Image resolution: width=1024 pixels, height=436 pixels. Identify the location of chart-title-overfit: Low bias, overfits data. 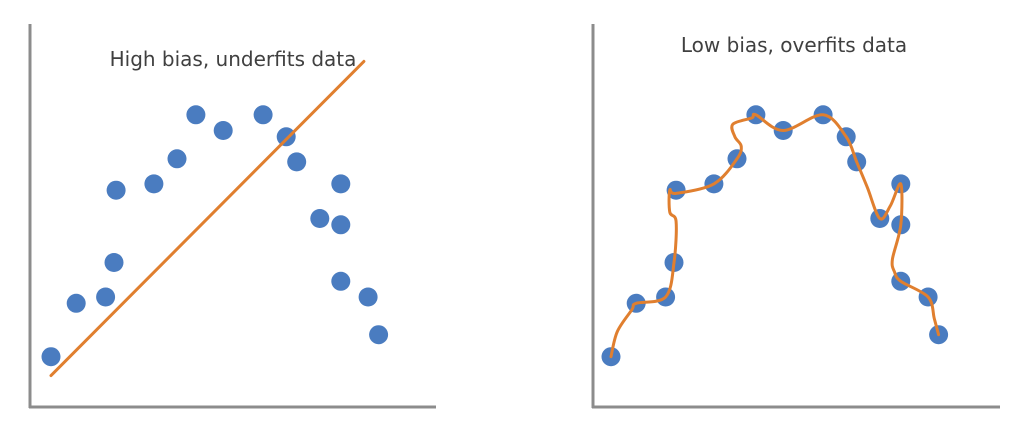
(794, 45).